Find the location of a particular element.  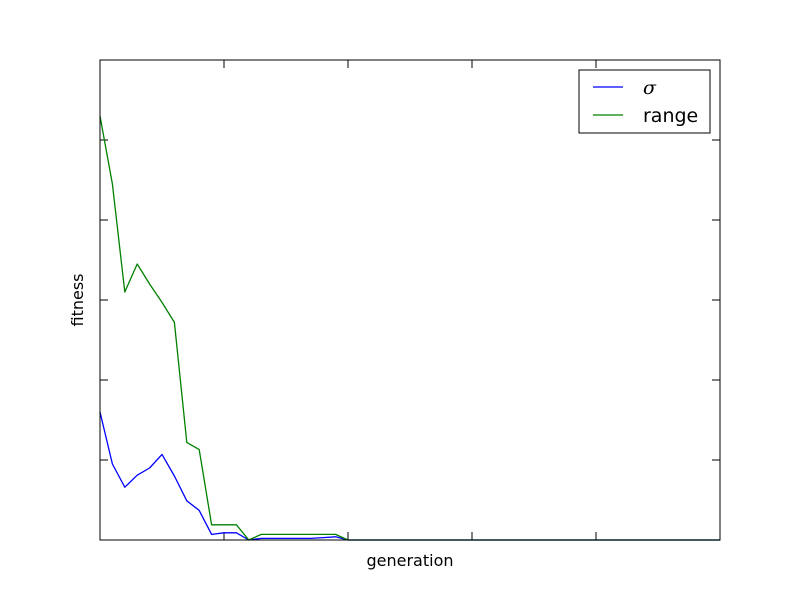

legend-frame is located at coordinates (644, 101).